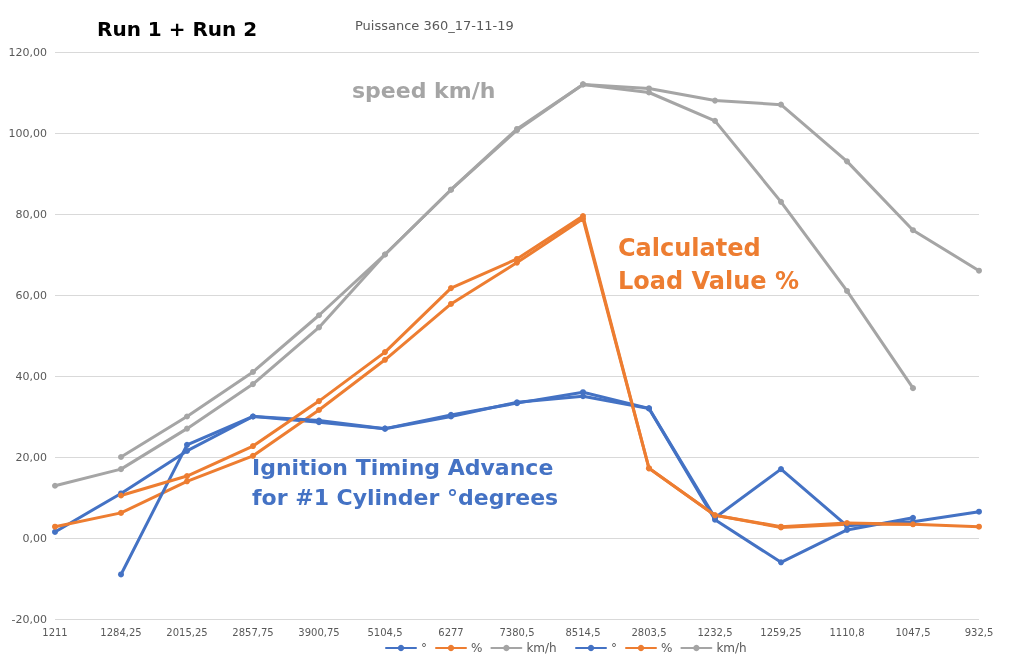  What do you see at coordinates (31, 376) in the screenshot?
I see `y-tick-label: 40,00` at bounding box center [31, 376].